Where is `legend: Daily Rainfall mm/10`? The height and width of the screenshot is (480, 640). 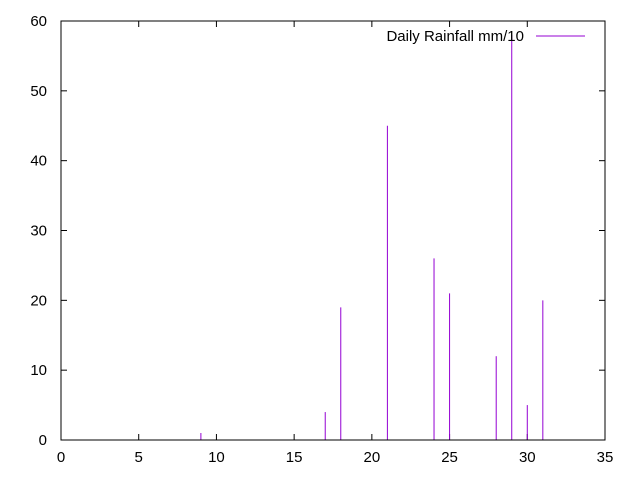 legend: Daily Rainfall mm/10 is located at coordinates (485, 36).